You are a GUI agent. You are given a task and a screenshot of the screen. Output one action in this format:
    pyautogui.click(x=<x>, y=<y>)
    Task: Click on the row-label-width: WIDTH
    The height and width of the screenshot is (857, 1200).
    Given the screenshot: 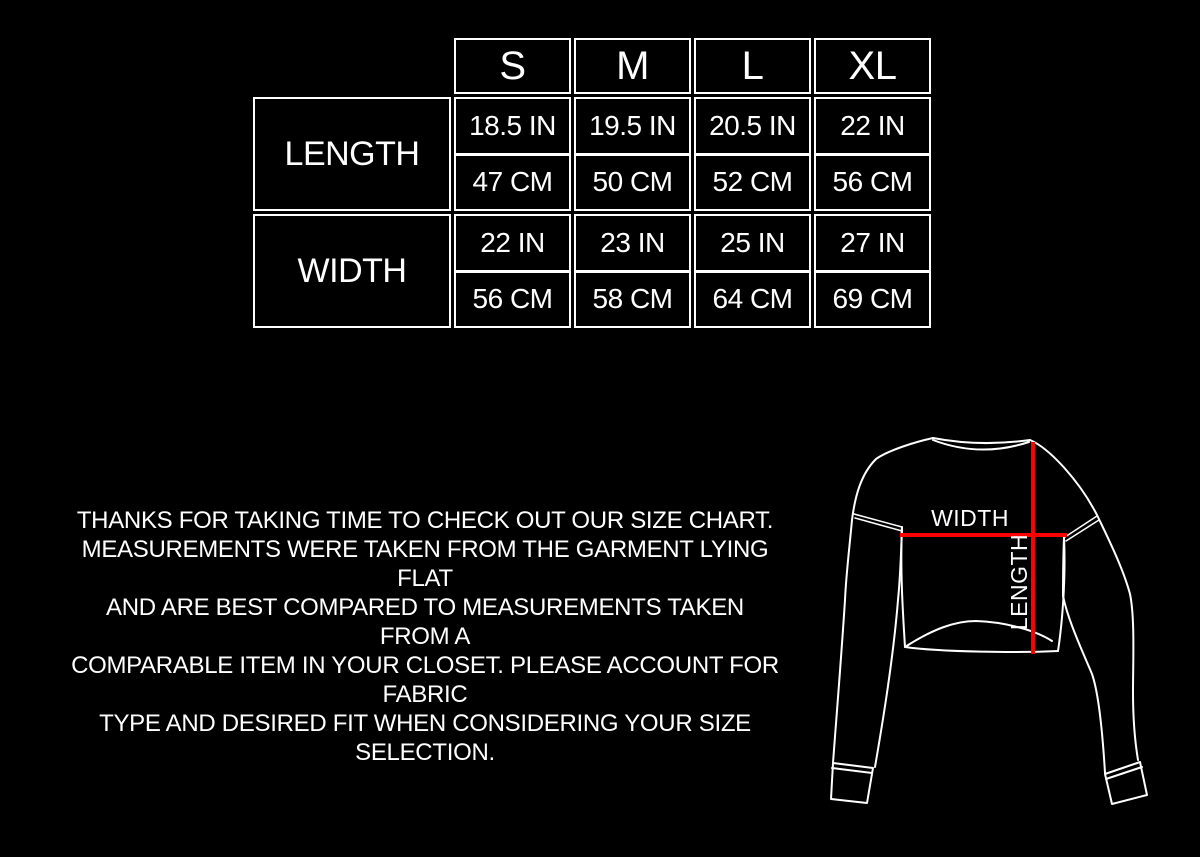 What is the action you would take?
    pyautogui.click(x=352, y=271)
    